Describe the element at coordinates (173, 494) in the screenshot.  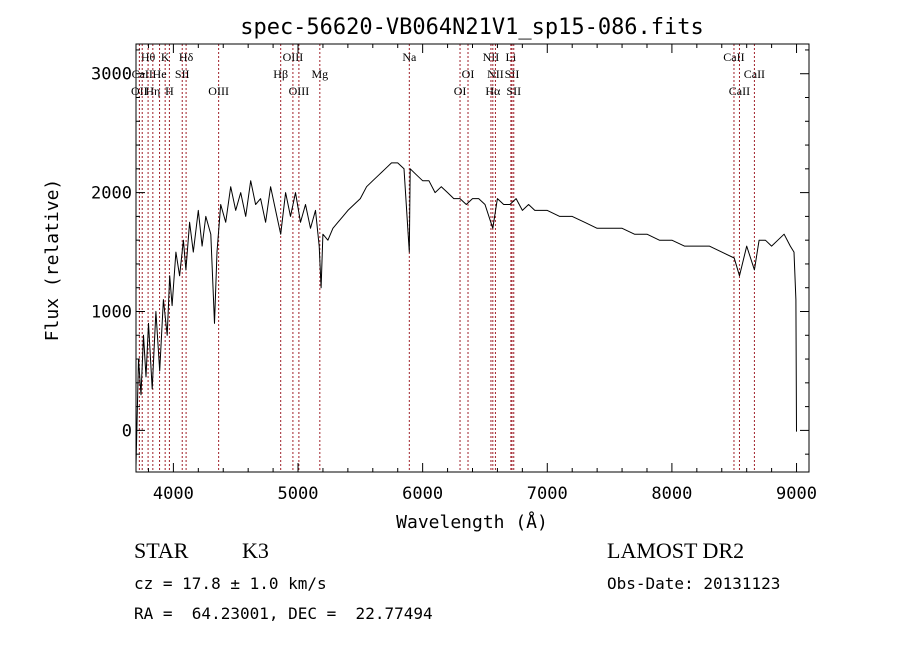
I see `x-tick-label-0: 4000` at that location.